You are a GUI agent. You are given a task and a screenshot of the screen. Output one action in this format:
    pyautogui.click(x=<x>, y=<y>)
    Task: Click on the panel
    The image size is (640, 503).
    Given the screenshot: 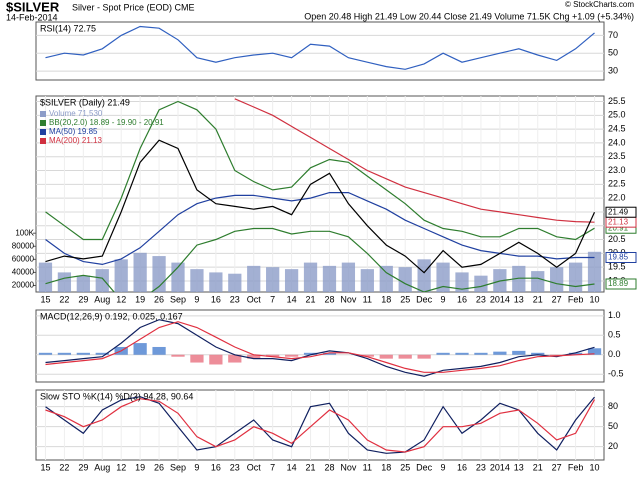 What is the action you would take?
    pyautogui.click(x=320, y=346)
    